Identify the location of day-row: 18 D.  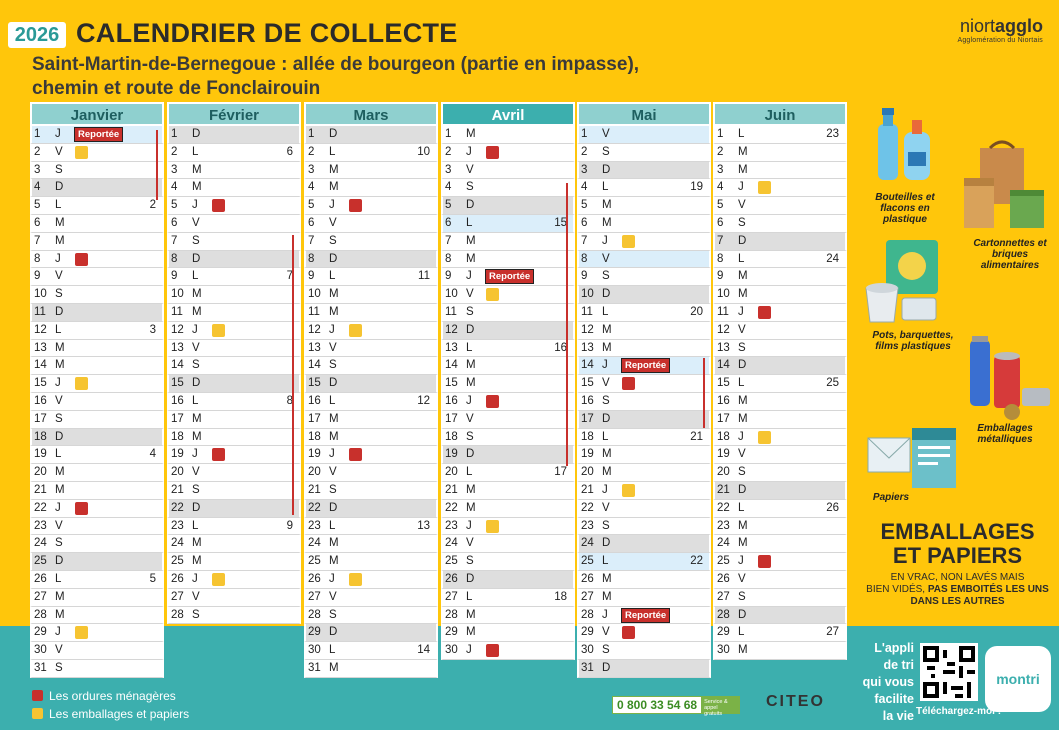
(97, 437).